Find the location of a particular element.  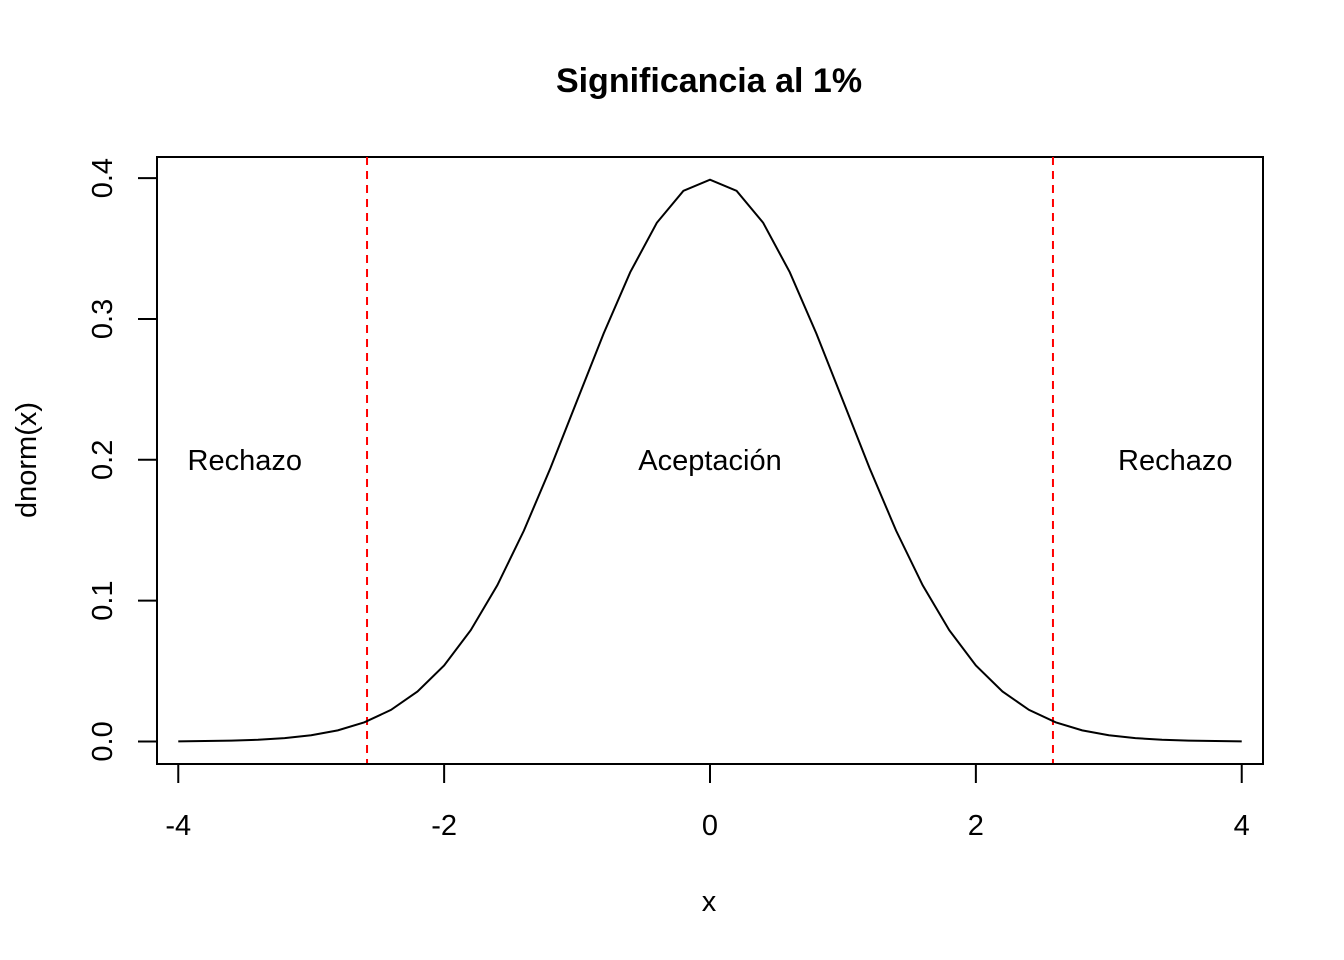

annotation-3: Rechazo is located at coordinates (1175, 461).